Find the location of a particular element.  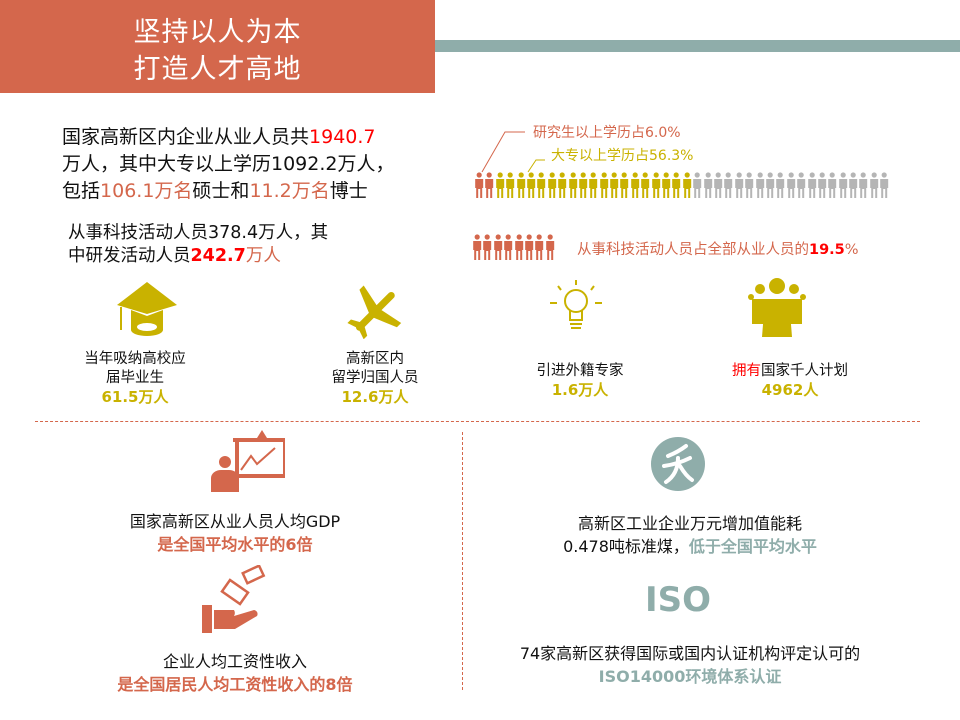

text: 从事科技活动人员378.4万人，其 is located at coordinates (198, 233).